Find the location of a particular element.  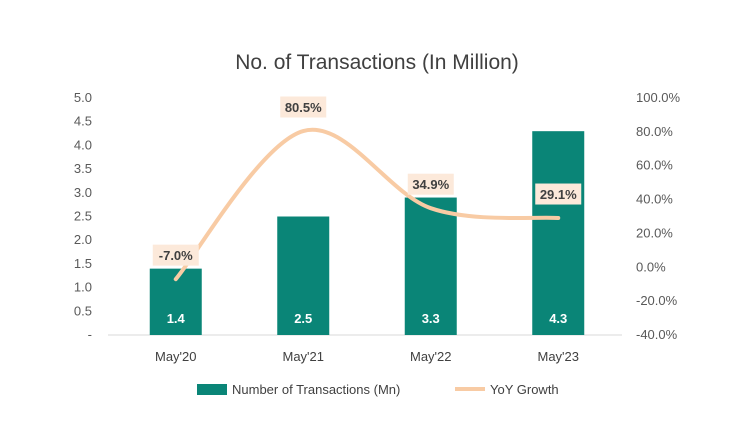

x-axis-ticks: May'20 May'21 May'22 May'23 is located at coordinates (367, 356).